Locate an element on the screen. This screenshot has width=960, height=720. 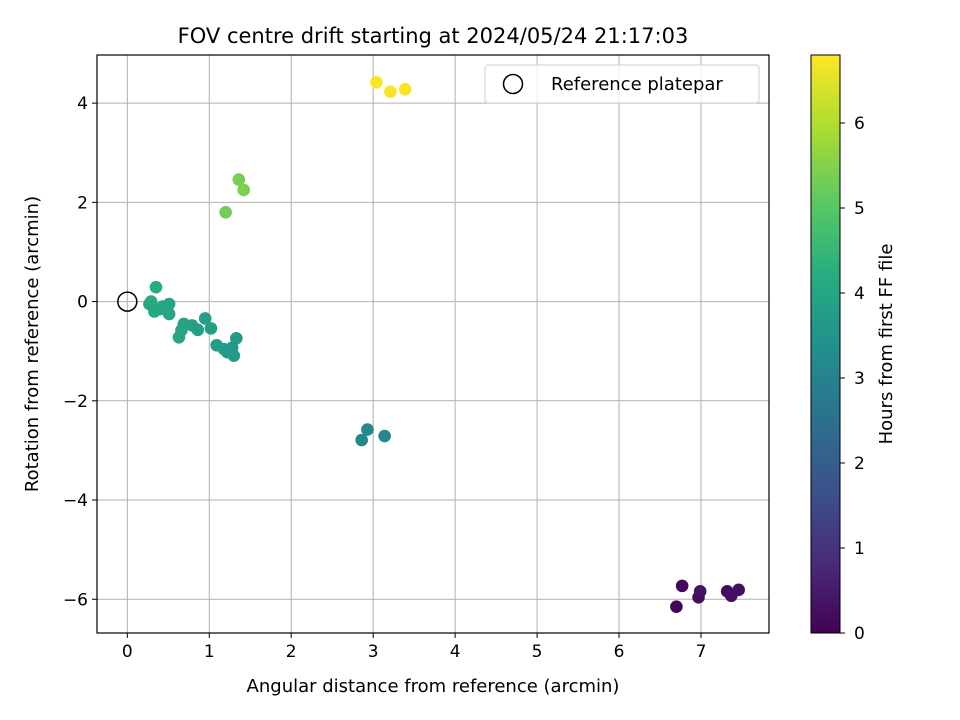
y-tick-label: −2 is located at coordinates (75, 402).